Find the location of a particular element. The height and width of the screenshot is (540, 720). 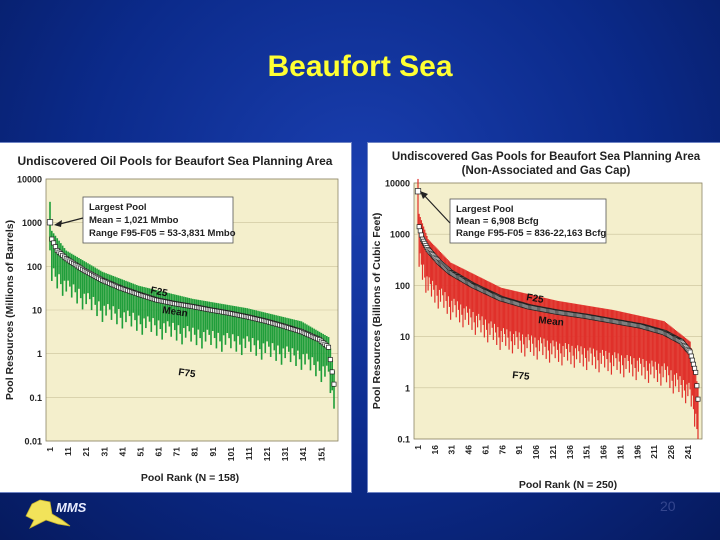

gas-chart-subtitle: (Non-Associated and Gas Cap) is located at coordinates (546, 171).